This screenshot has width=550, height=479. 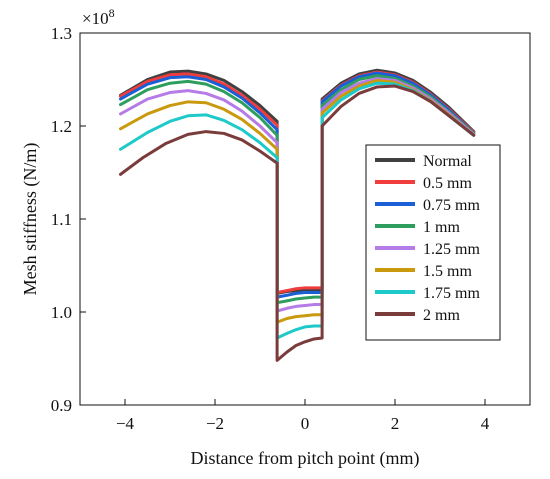 I want to click on y-axis: 0.9 1.0 1.1 1.2 1.3, so click(x=68, y=219).